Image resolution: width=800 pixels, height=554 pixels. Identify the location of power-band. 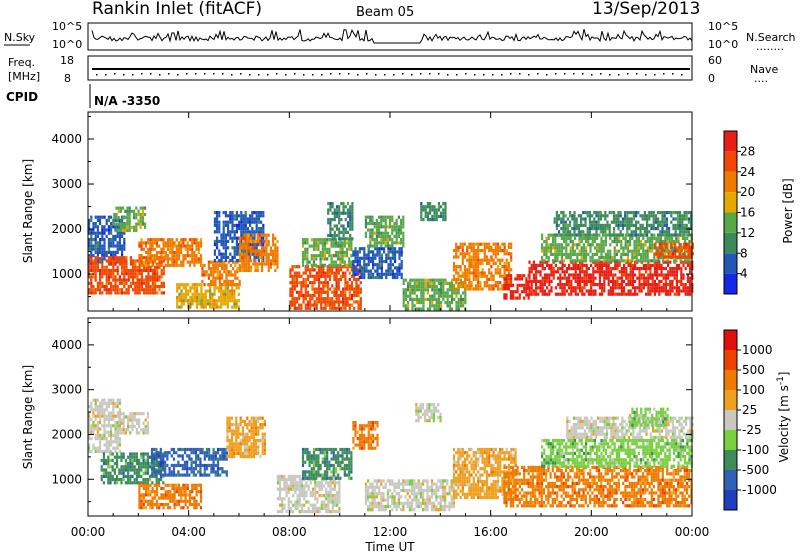
(126, 275).